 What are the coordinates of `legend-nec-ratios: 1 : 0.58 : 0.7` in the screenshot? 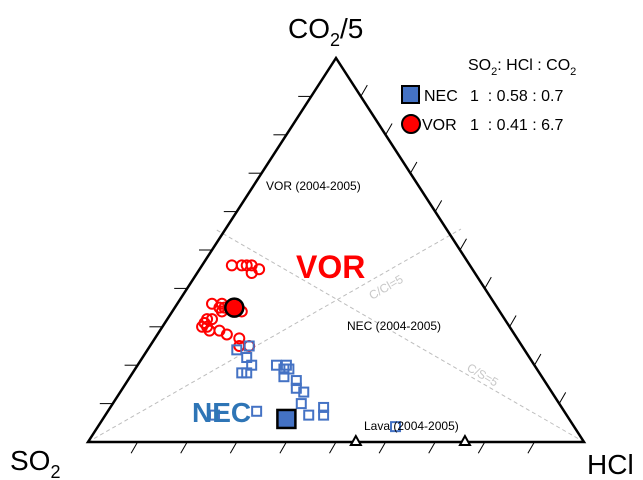 It's located at (517, 96).